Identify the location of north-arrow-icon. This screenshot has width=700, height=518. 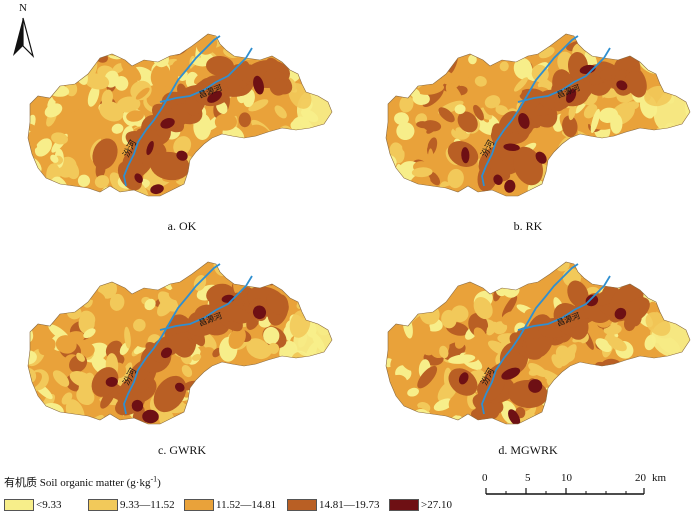
(24, 37).